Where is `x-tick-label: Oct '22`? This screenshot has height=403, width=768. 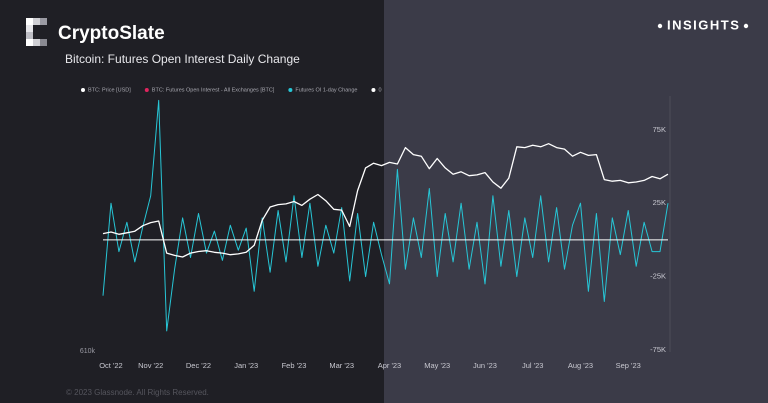
x-tick-label: Oct '22 is located at coordinates (111, 365).